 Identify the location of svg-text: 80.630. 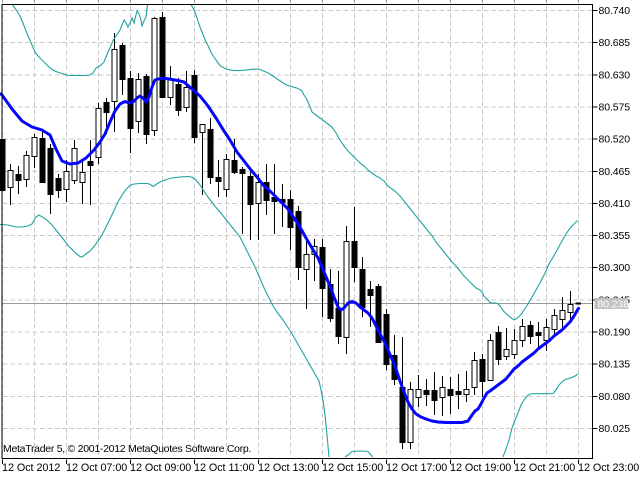
(615, 75).